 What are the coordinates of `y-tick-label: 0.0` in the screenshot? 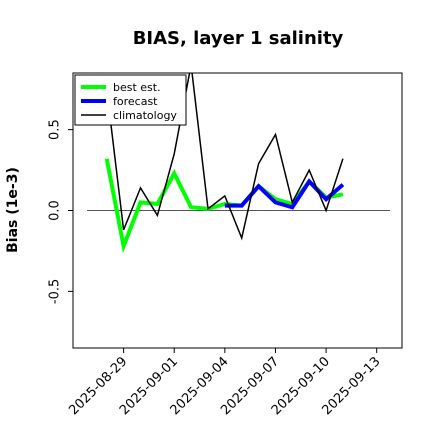 It's located at (55, 210).